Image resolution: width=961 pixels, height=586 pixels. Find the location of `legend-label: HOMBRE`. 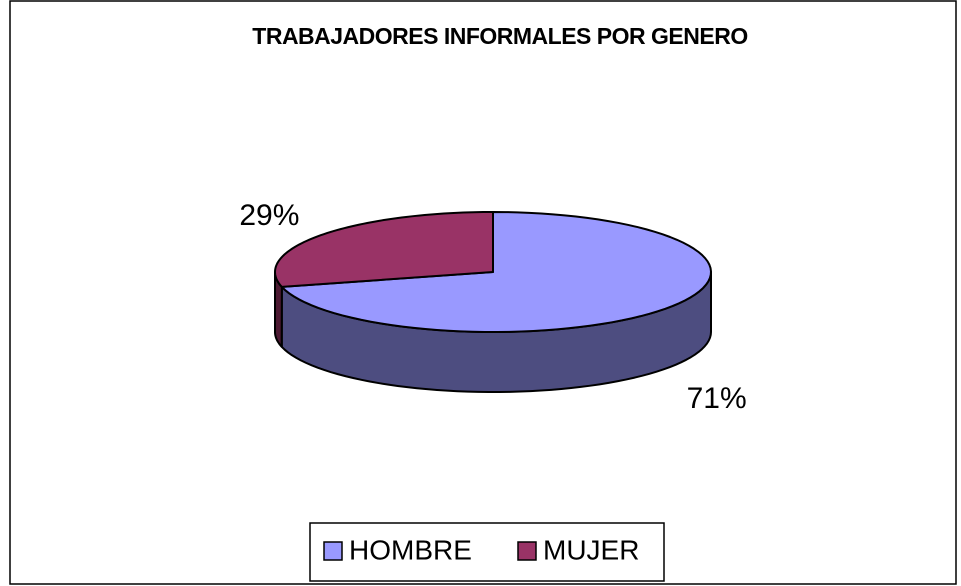

legend-label: HOMBRE is located at coordinates (410, 549).